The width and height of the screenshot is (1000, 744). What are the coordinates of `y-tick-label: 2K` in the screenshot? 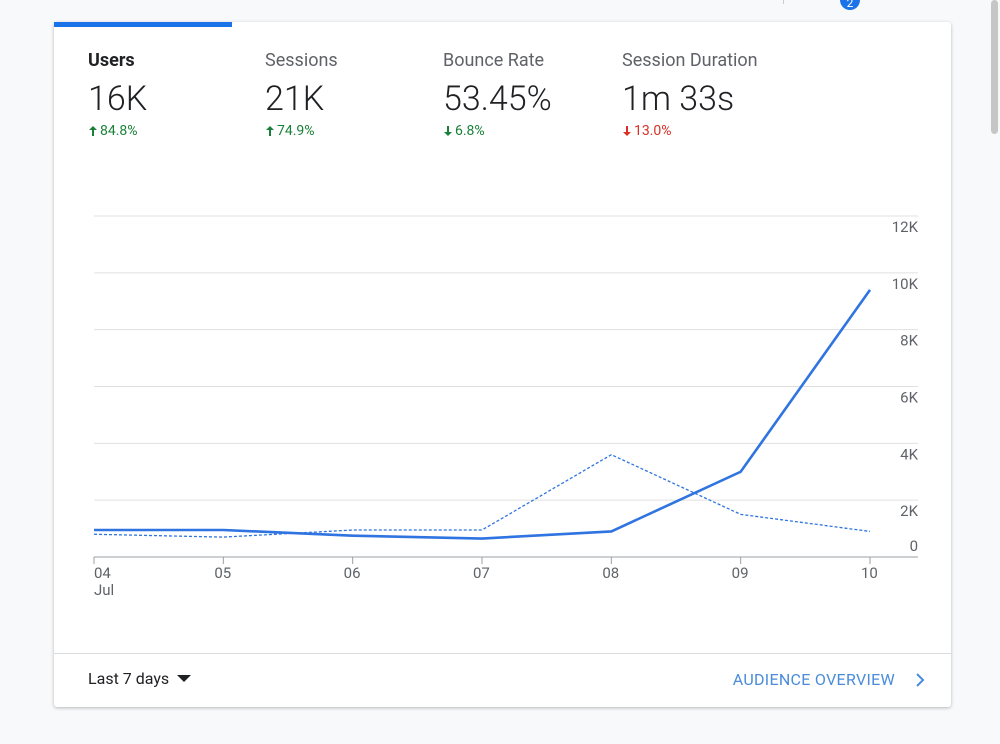 It's located at (909, 511).